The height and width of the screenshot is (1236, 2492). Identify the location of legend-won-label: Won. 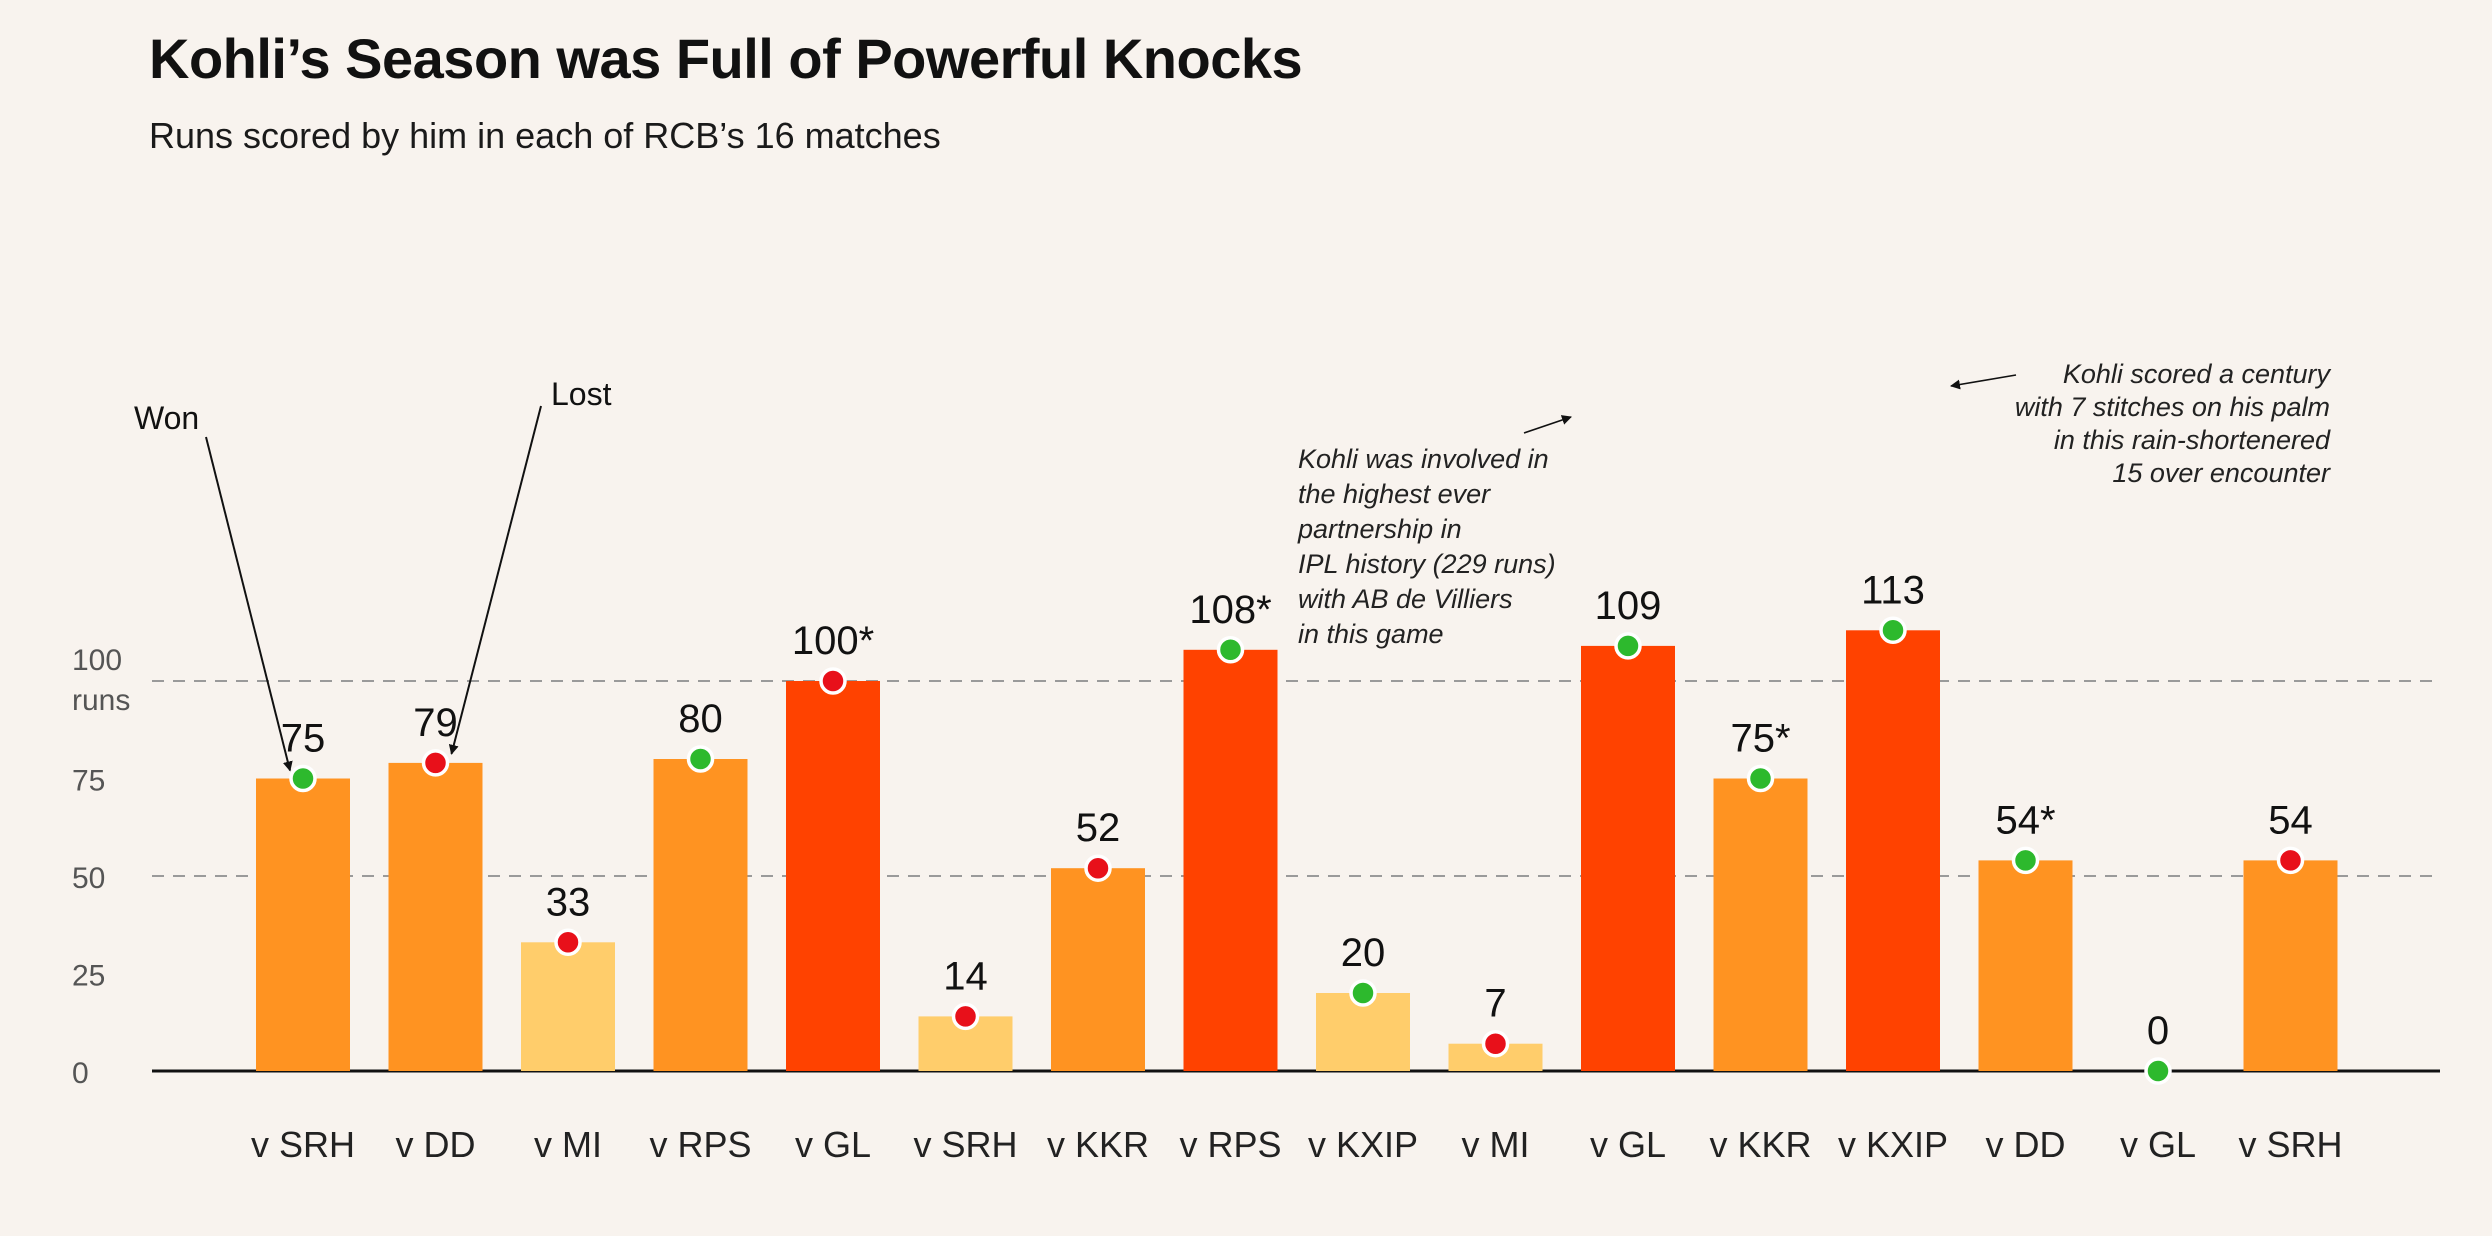
(166, 418).